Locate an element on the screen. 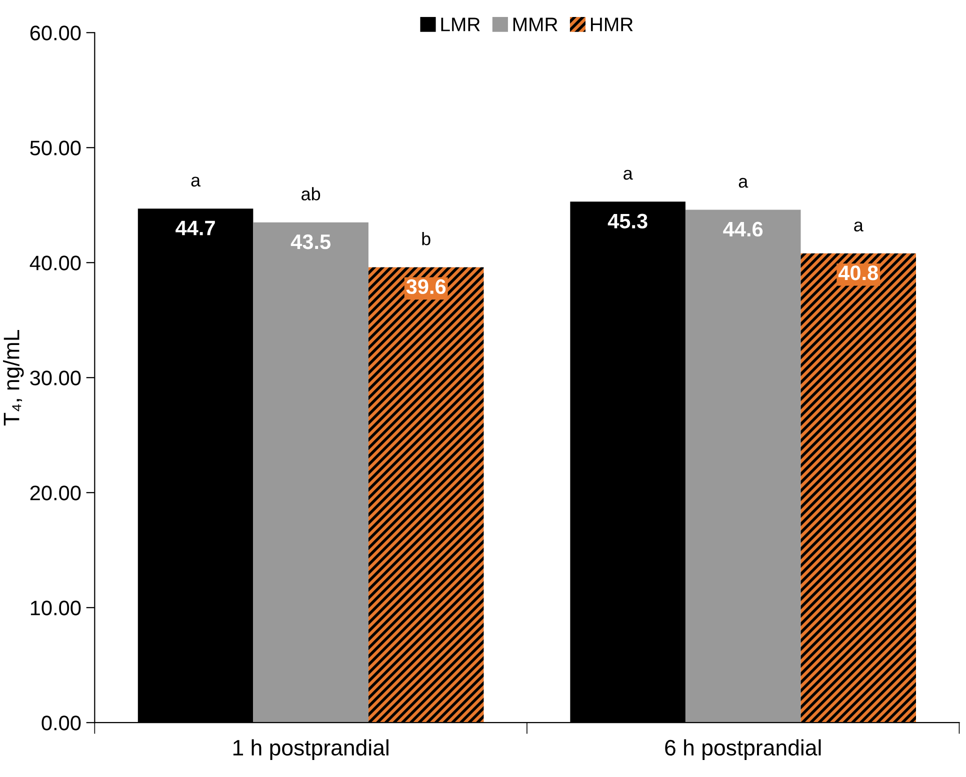 This screenshot has height=777, width=966. legend-label: LMR is located at coordinates (460, 25).